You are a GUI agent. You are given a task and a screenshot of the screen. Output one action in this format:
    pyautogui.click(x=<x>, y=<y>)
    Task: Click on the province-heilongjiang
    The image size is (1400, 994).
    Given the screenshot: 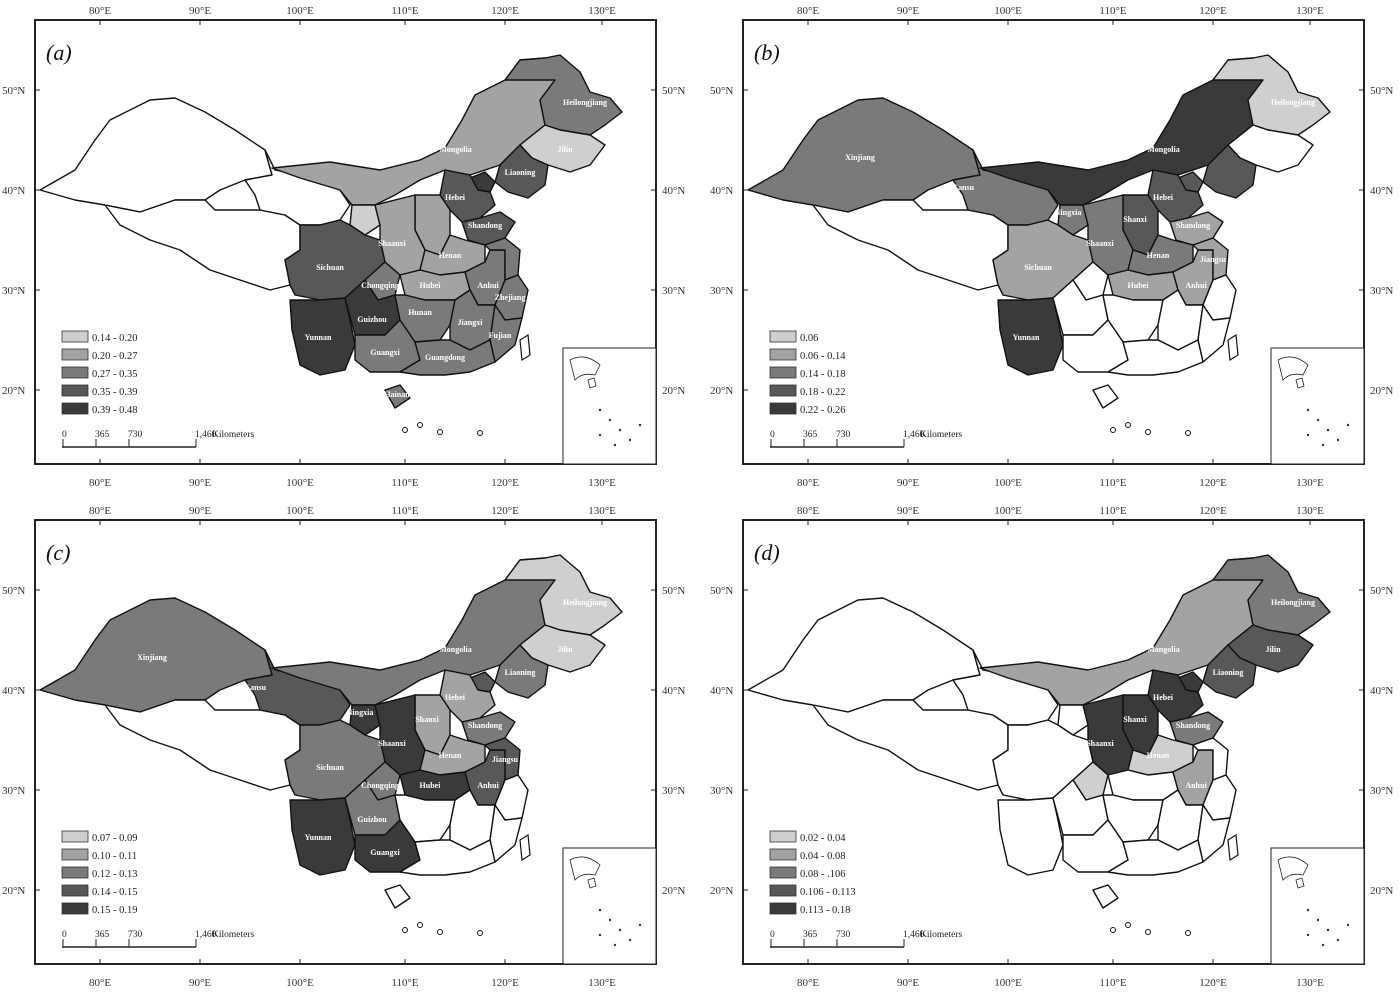 What is the action you would take?
    pyautogui.click(x=563, y=595)
    